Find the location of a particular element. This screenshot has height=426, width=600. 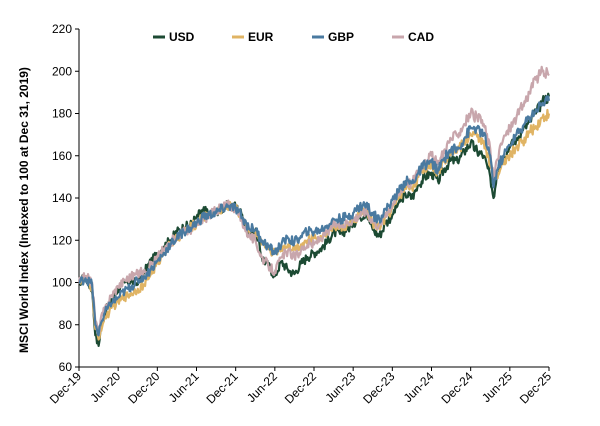

x-tick-label: Jun-20 is located at coordinates (105, 387).